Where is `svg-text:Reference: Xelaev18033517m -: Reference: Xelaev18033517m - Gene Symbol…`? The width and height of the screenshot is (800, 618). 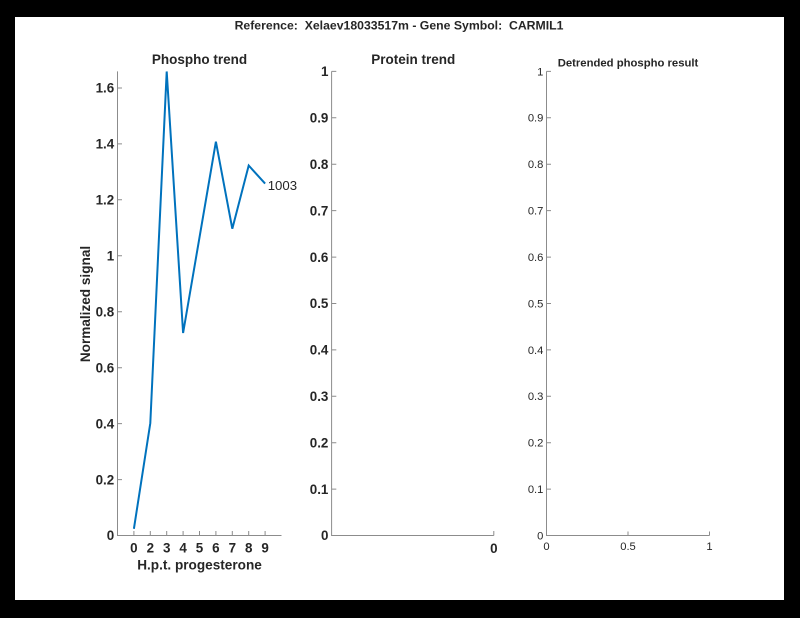 svg-text:Reference: Xelaev18033517m -: Reference: Xelaev18033517m - Gene Symbol… is located at coordinates (399, 26).